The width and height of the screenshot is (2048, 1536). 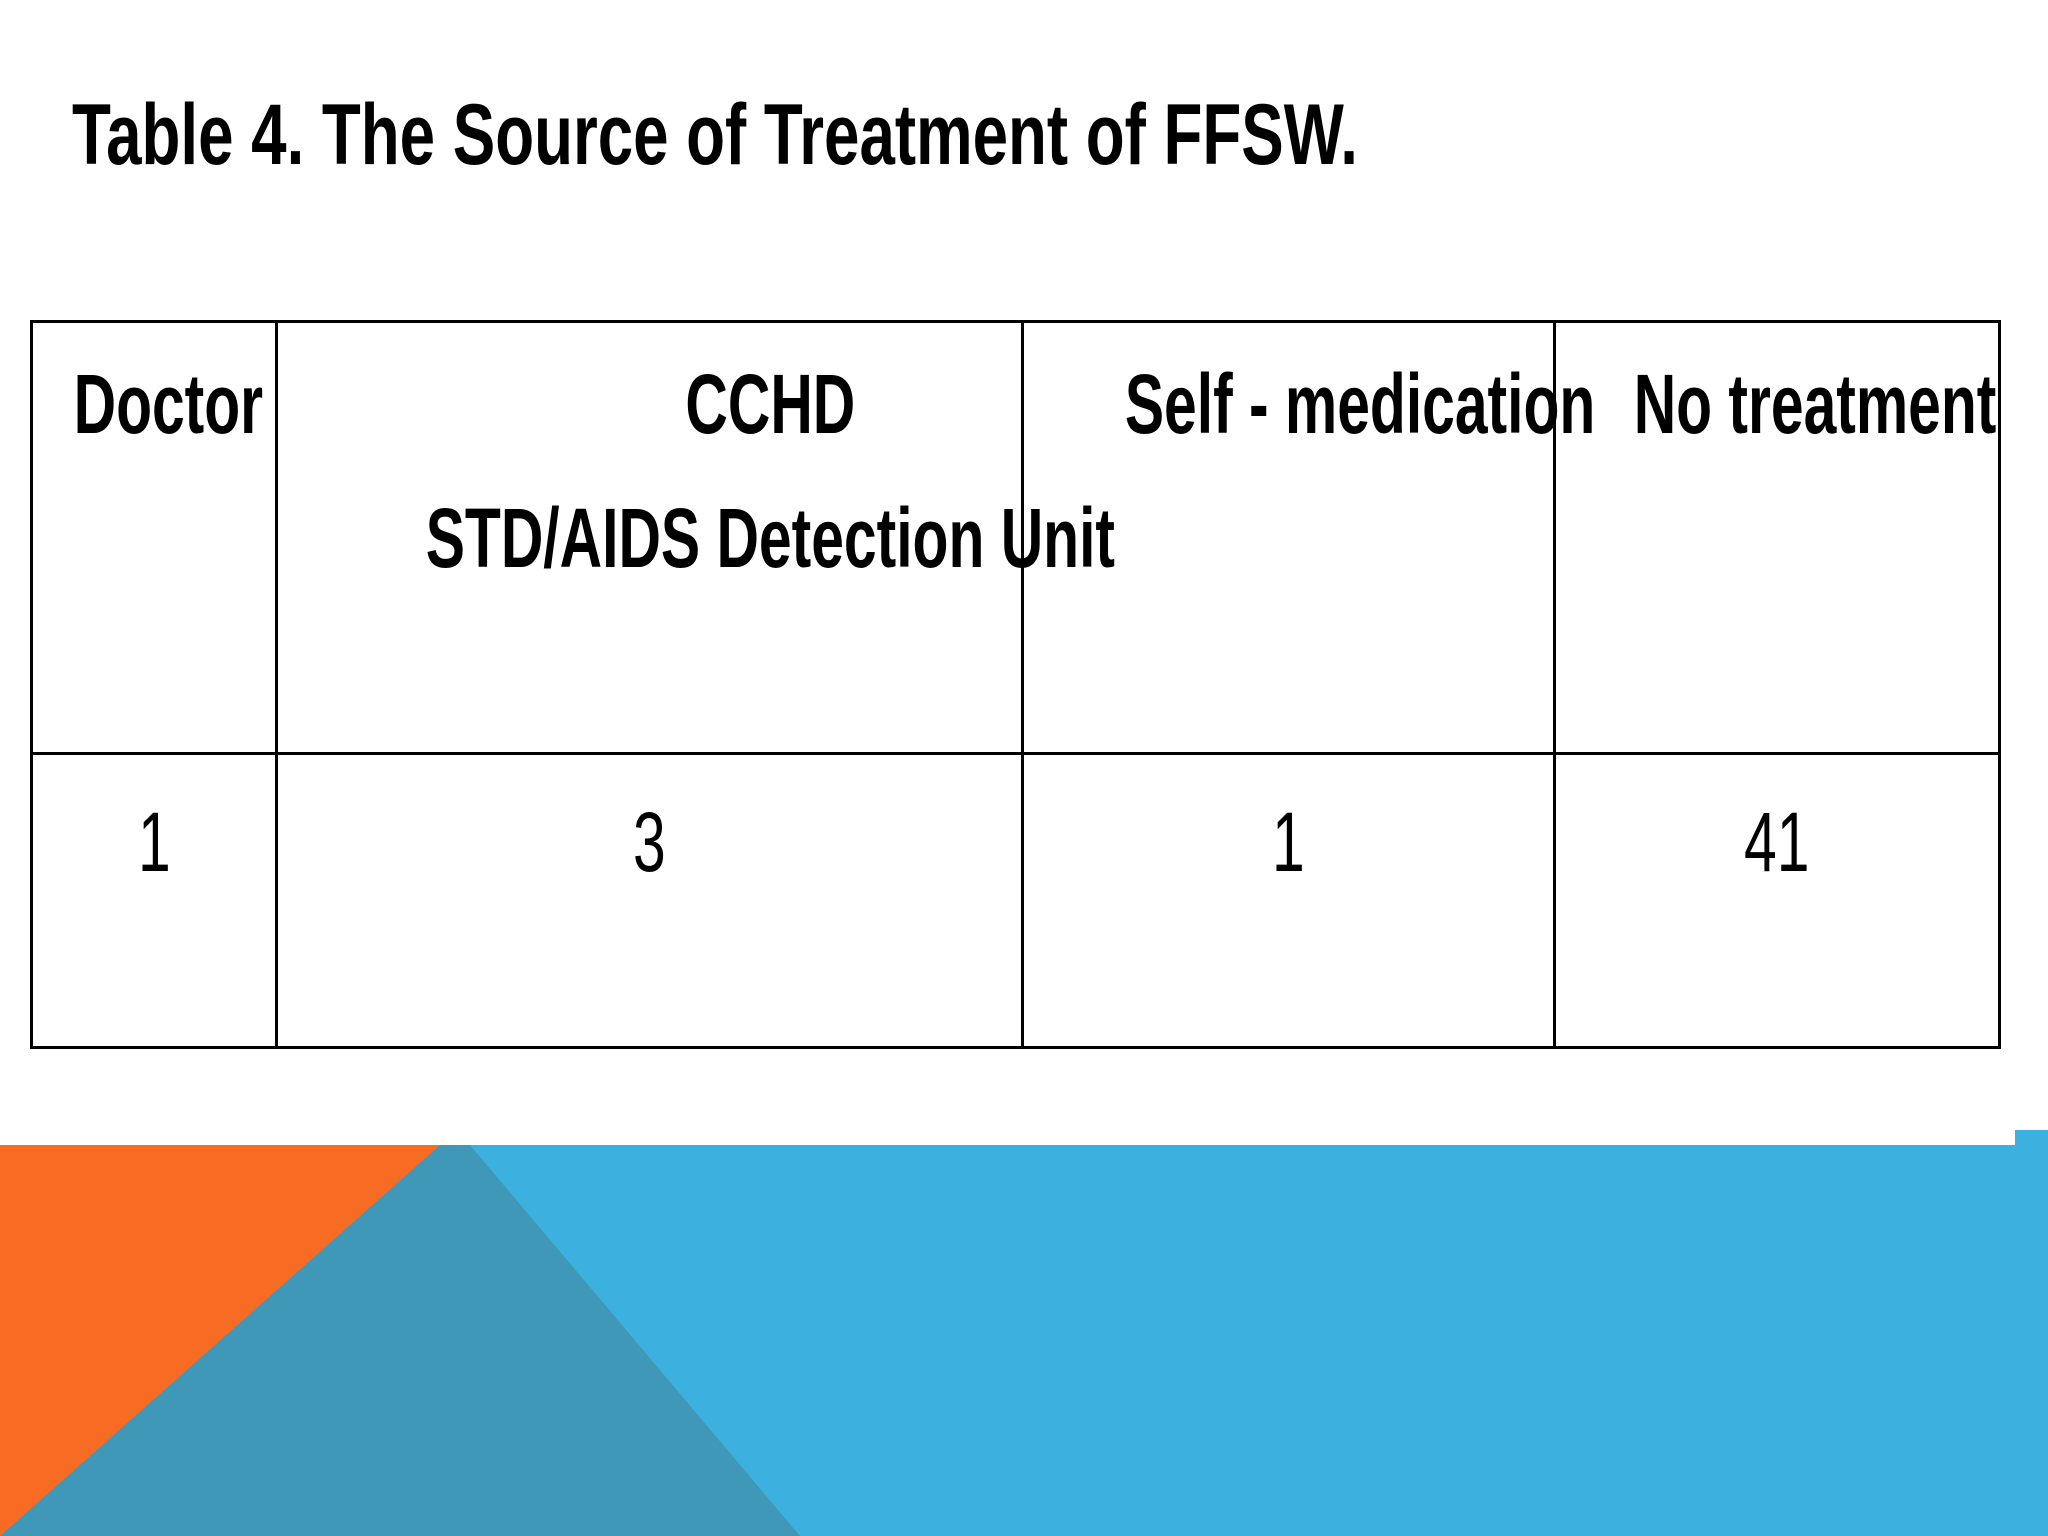 What do you see at coordinates (1308, 537) in the screenshot?
I see `header-cell-self-medication: Self - medication` at bounding box center [1308, 537].